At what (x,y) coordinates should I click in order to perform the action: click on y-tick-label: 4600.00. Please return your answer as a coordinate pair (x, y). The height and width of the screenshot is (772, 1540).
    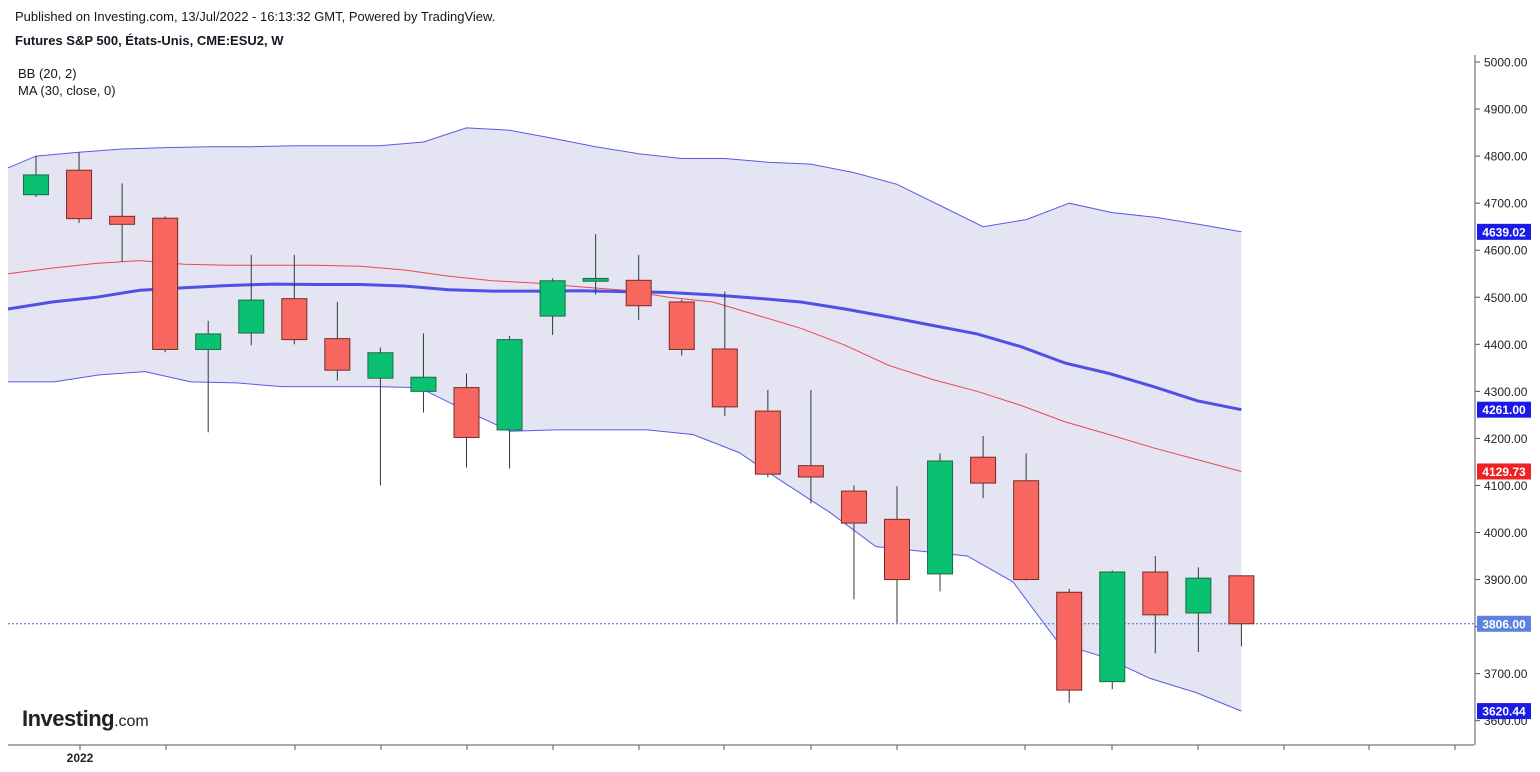
    Looking at the image, I should click on (1506, 251).